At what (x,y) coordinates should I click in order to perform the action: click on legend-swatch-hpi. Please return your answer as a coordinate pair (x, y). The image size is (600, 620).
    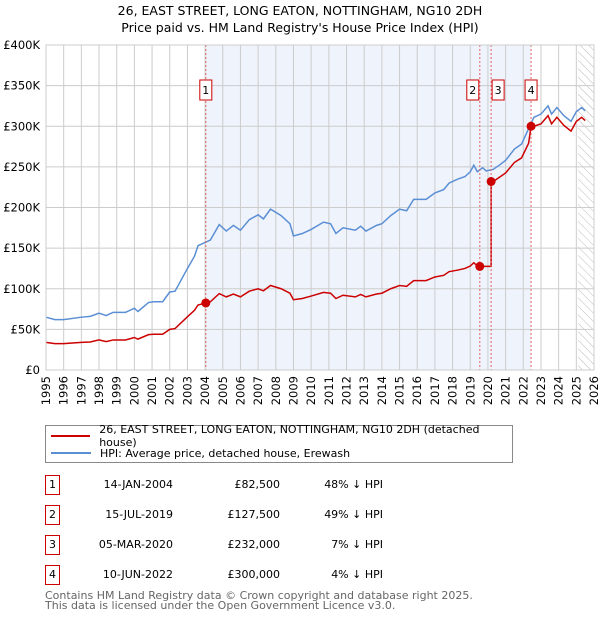
    Looking at the image, I should click on (71, 453).